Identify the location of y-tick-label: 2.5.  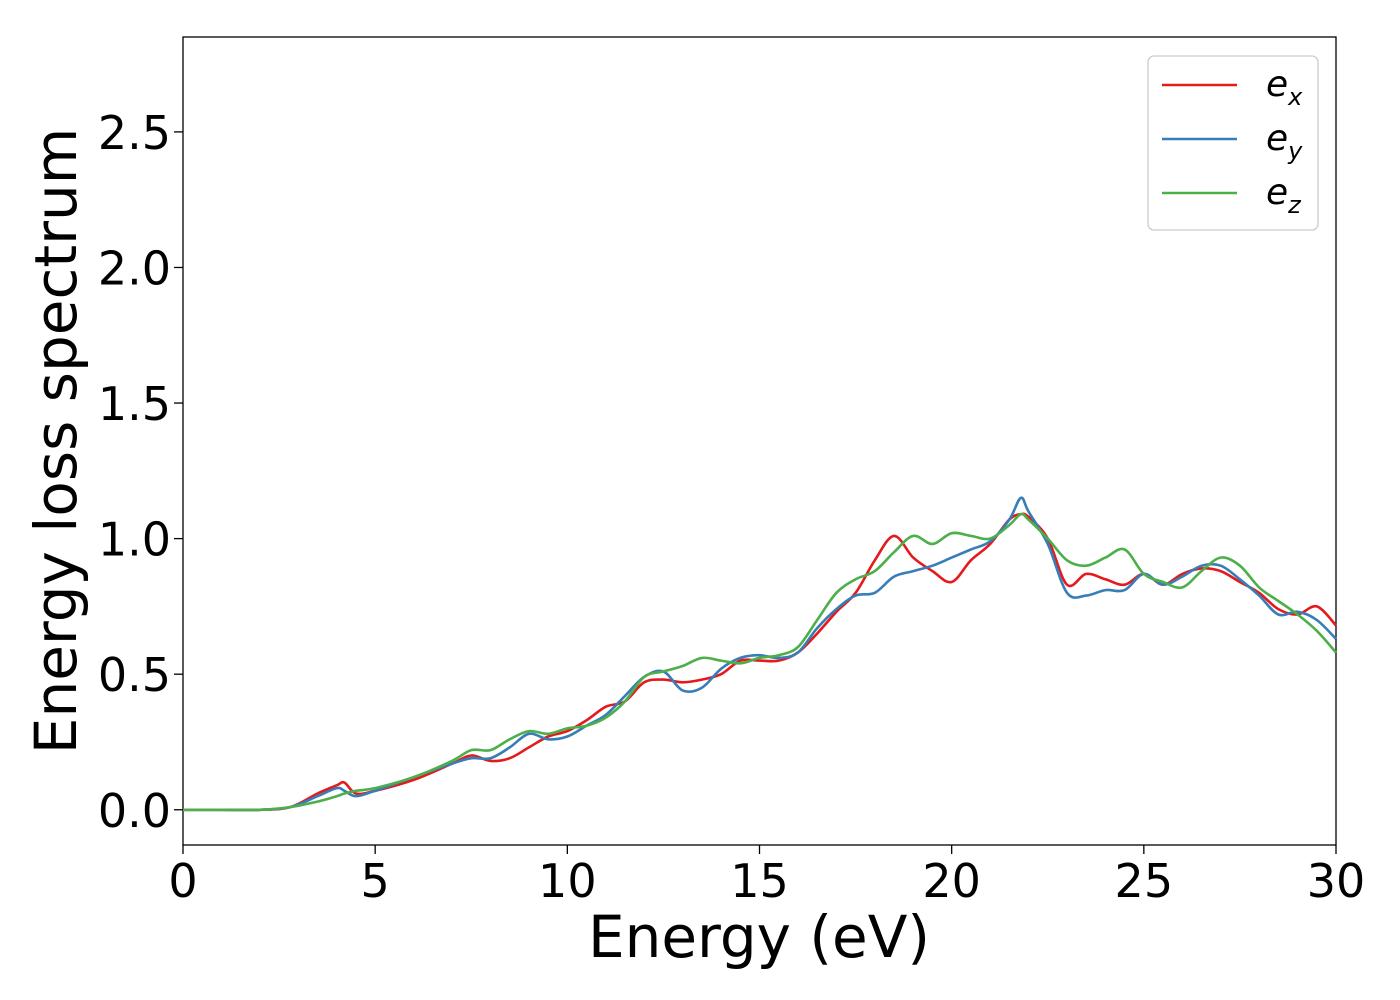
(134, 133).